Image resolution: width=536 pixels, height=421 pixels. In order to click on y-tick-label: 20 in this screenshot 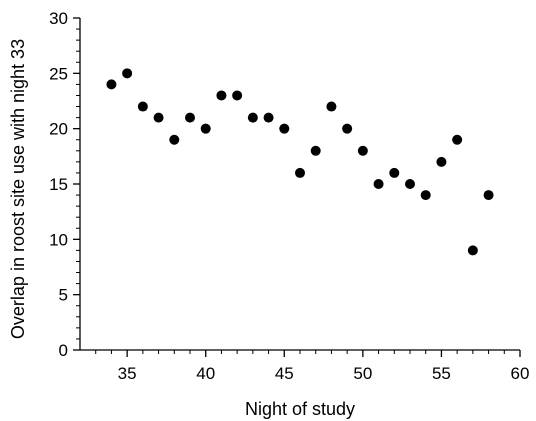, I will do `click(58, 129)`.